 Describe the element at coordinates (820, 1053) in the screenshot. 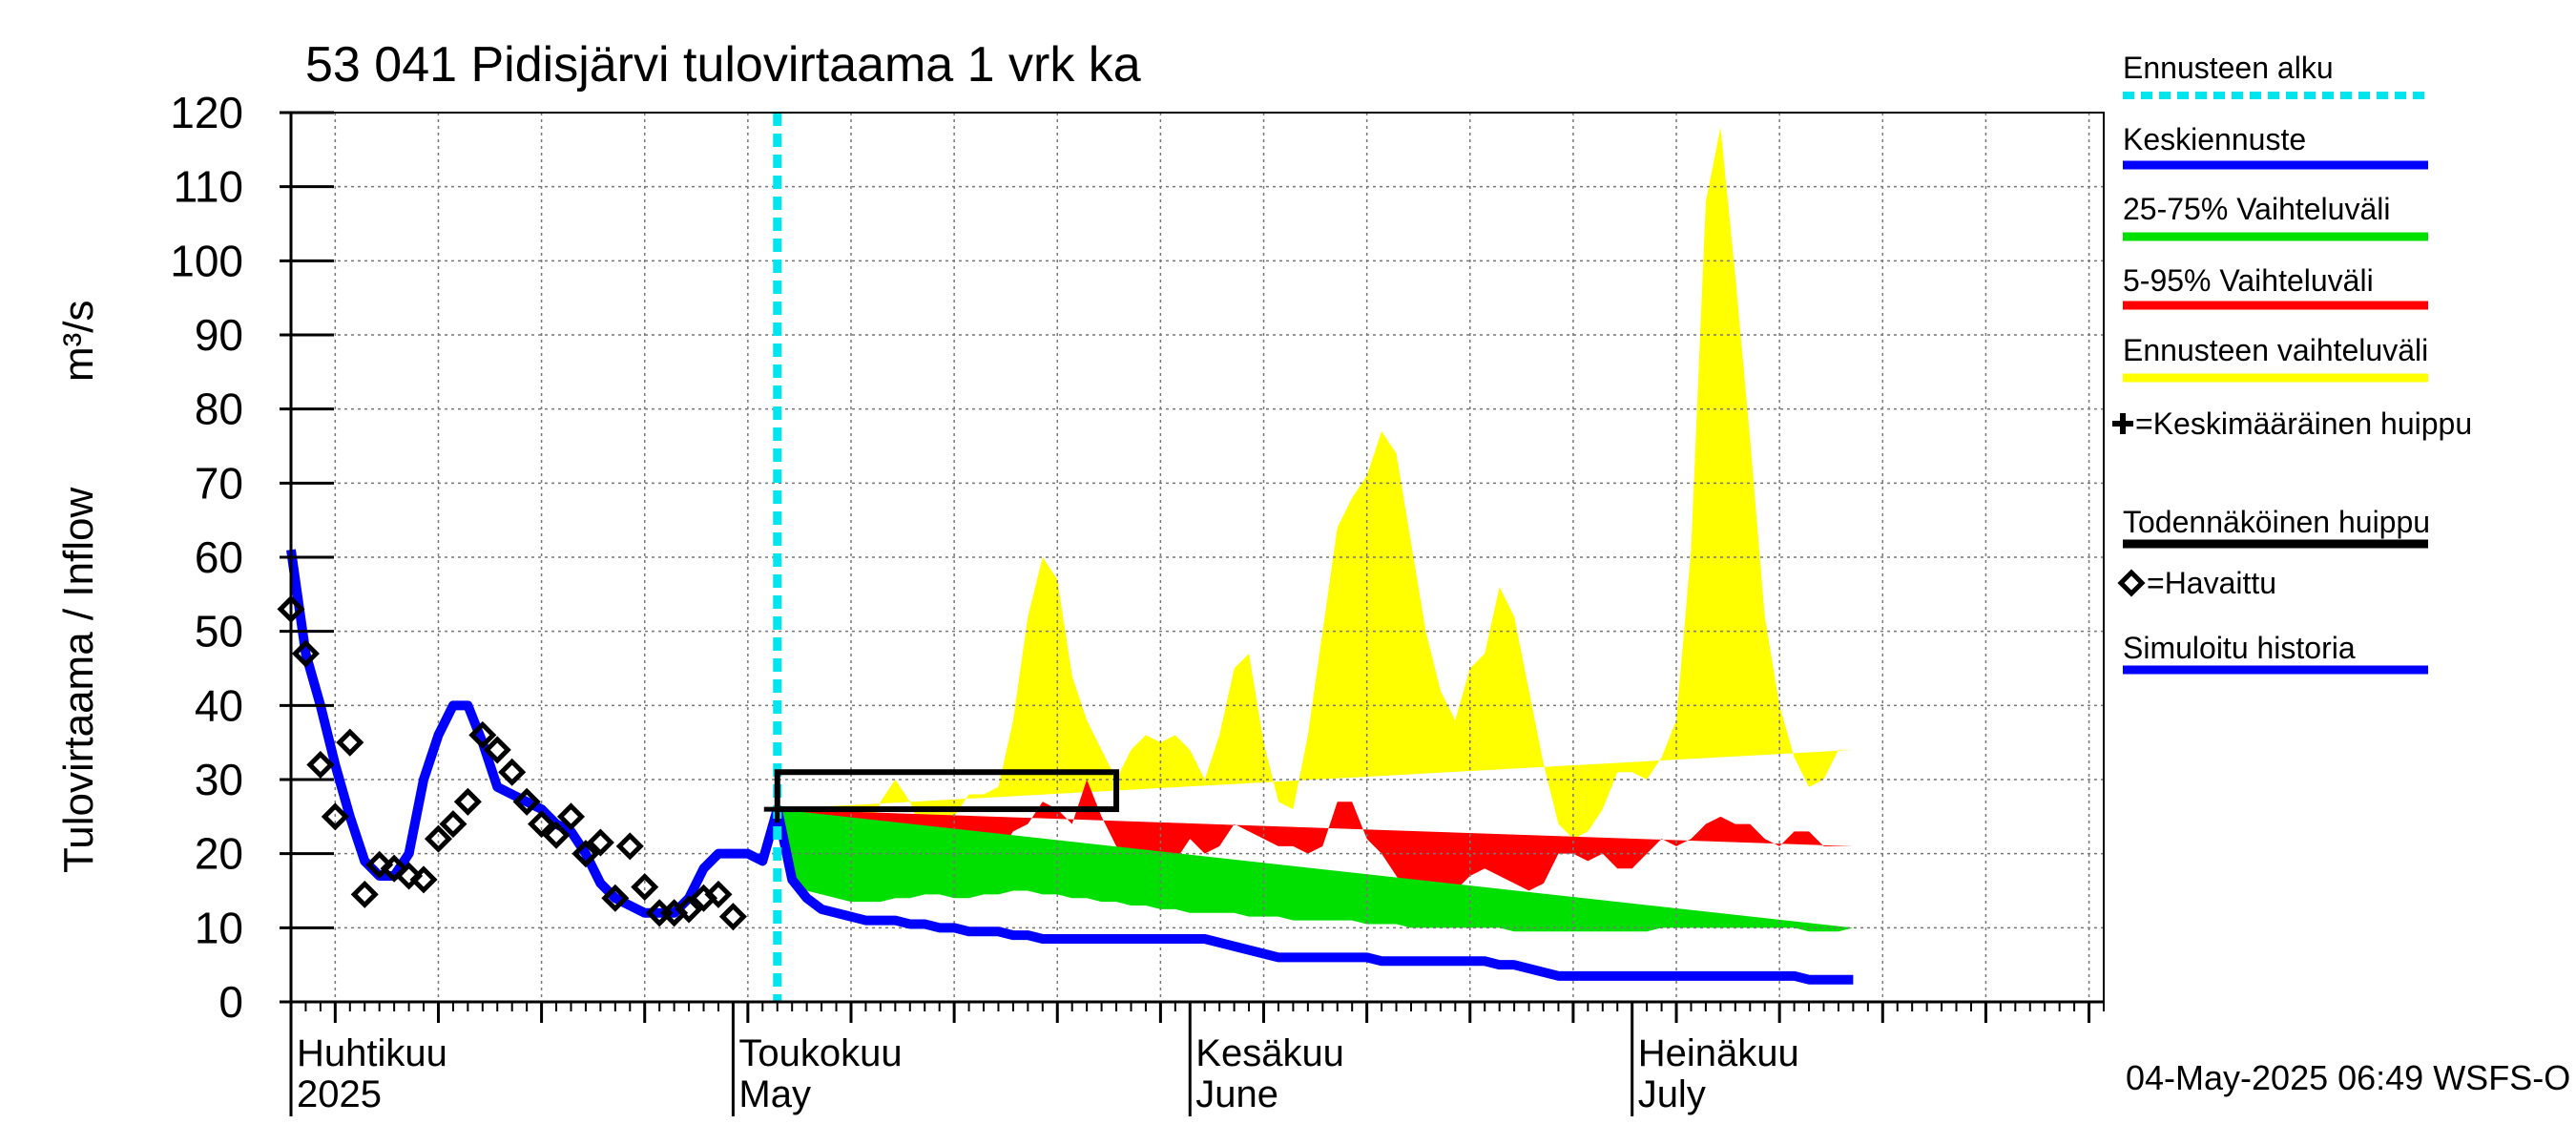

I see `x-month-label: Toukokuu` at that location.